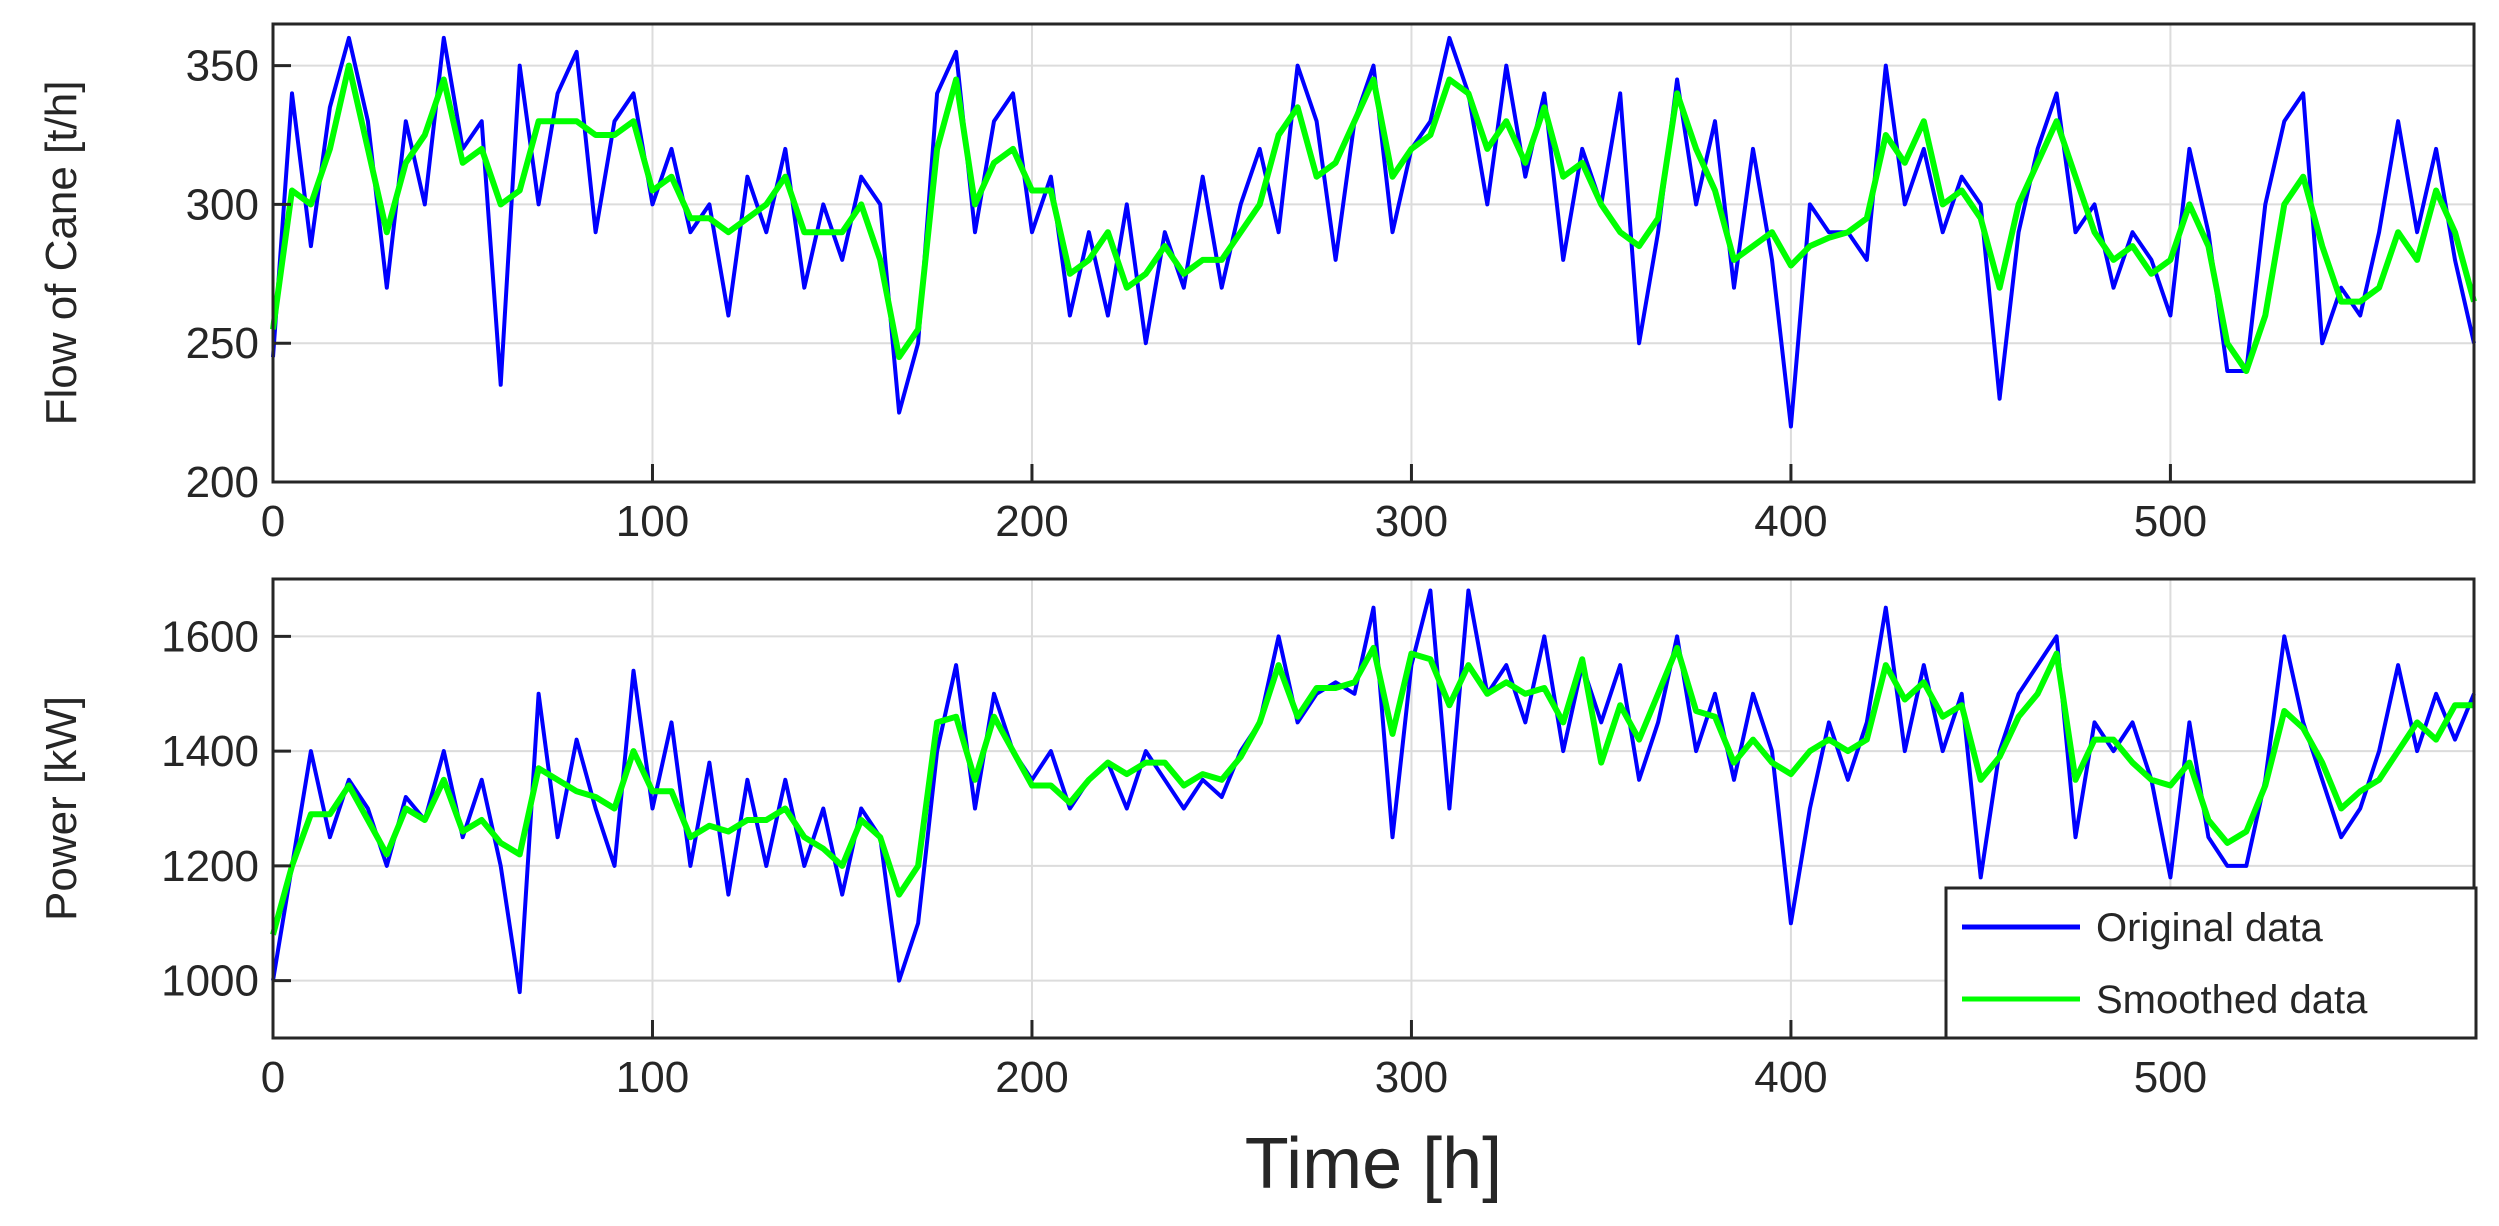  Describe the element at coordinates (1373, 1164) in the screenshot. I see `bottom-plot-xlabel: Time [h]` at that location.